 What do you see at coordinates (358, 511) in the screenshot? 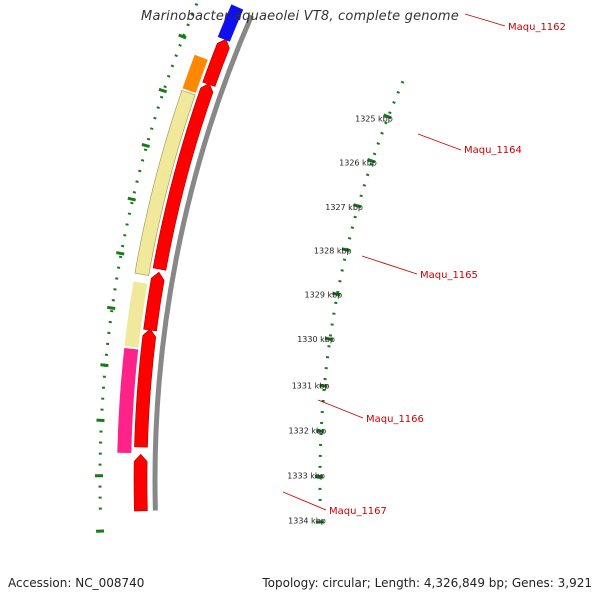
I see `gene-label: Maqu_1167` at bounding box center [358, 511].